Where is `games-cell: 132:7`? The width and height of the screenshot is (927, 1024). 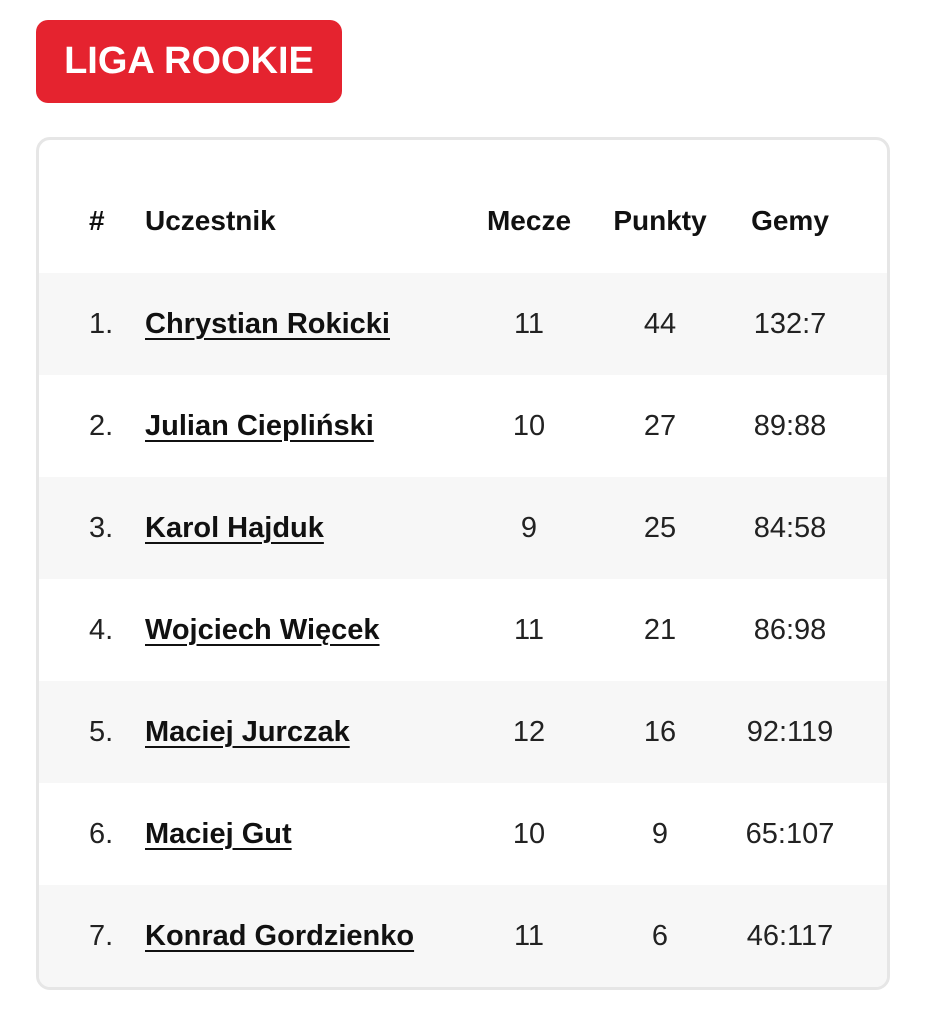
games-cell: 132:7 is located at coordinates (790, 323).